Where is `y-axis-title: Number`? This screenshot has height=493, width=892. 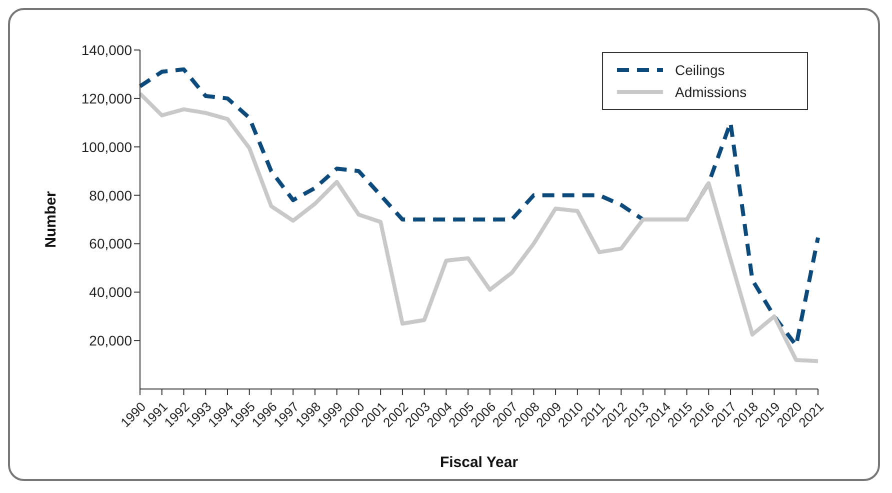
y-axis-title: Number is located at coordinates (51, 219).